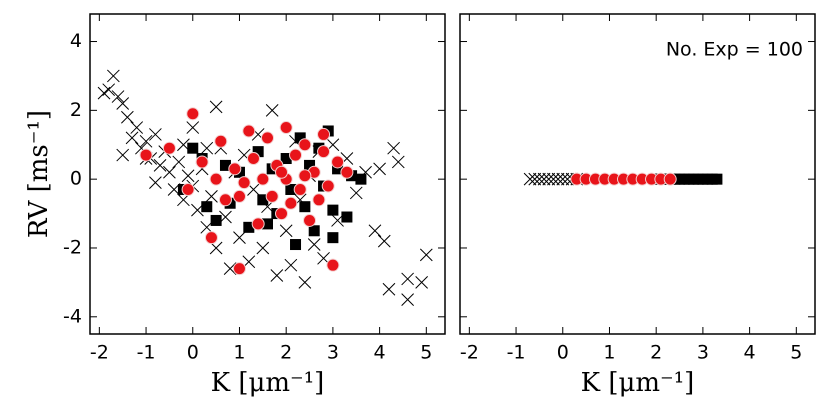 The width and height of the screenshot is (831, 418). What do you see at coordinates (72, 247) in the screenshot?
I see `y-tick-label: -2` at bounding box center [72, 247].